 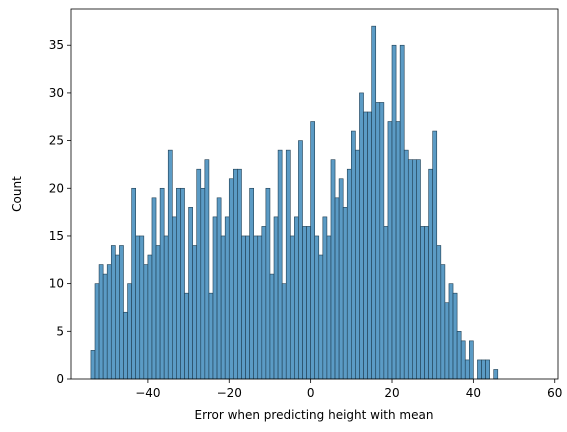 I want to click on y-tick-label: 0, so click(x=60, y=379).